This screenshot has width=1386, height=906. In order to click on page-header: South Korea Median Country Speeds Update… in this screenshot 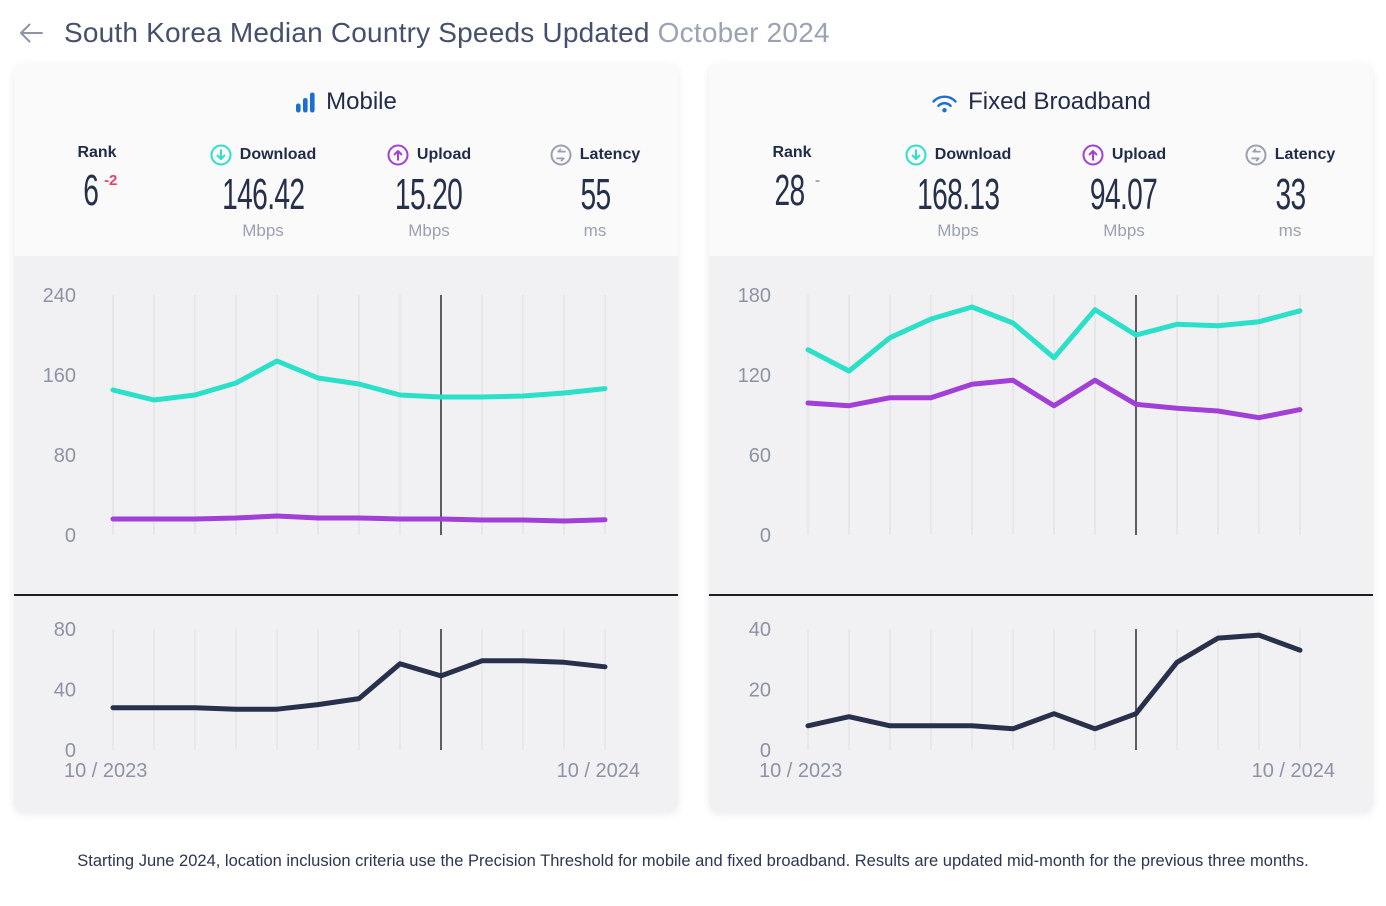, I will do `click(693, 26)`.